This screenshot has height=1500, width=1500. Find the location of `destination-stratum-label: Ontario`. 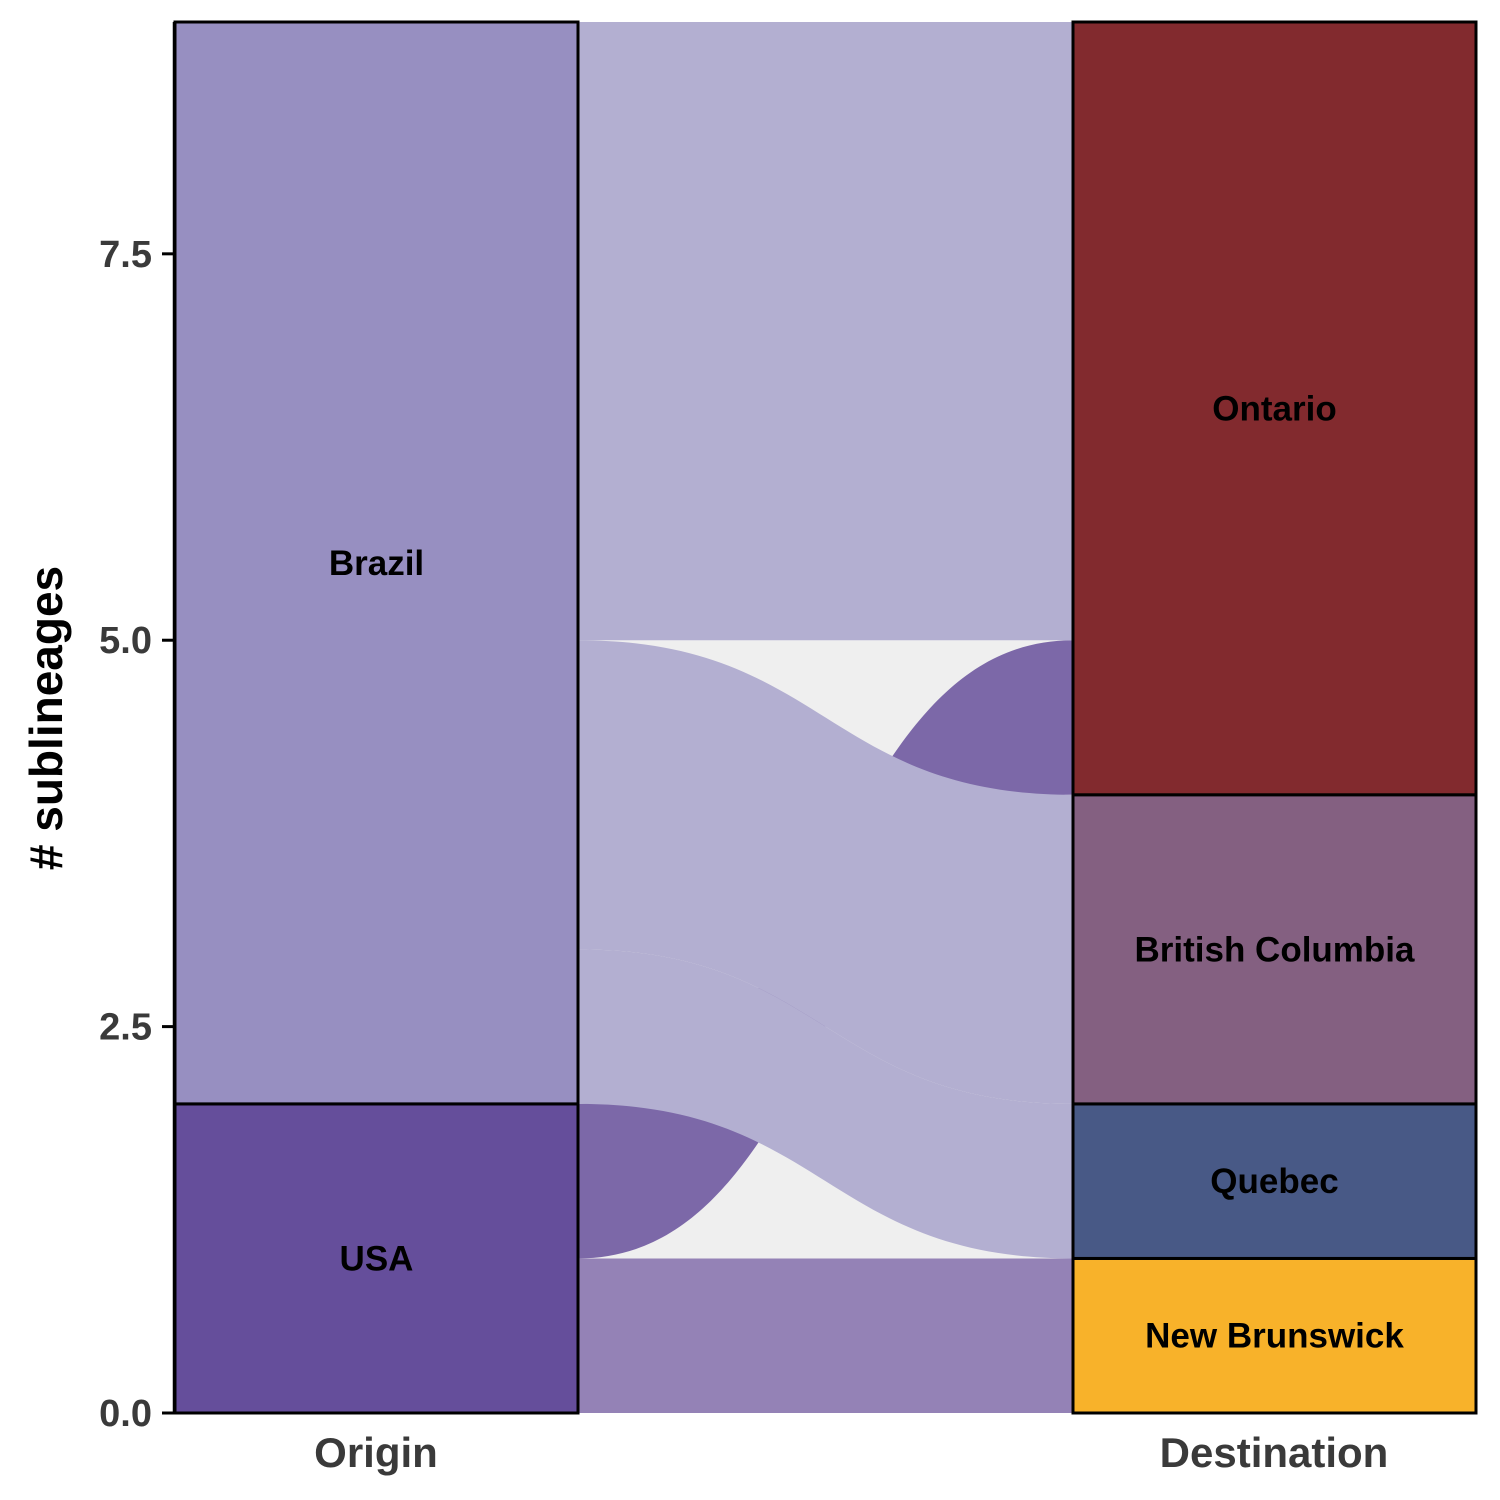

destination-stratum-label: Ontario is located at coordinates (1274, 408).